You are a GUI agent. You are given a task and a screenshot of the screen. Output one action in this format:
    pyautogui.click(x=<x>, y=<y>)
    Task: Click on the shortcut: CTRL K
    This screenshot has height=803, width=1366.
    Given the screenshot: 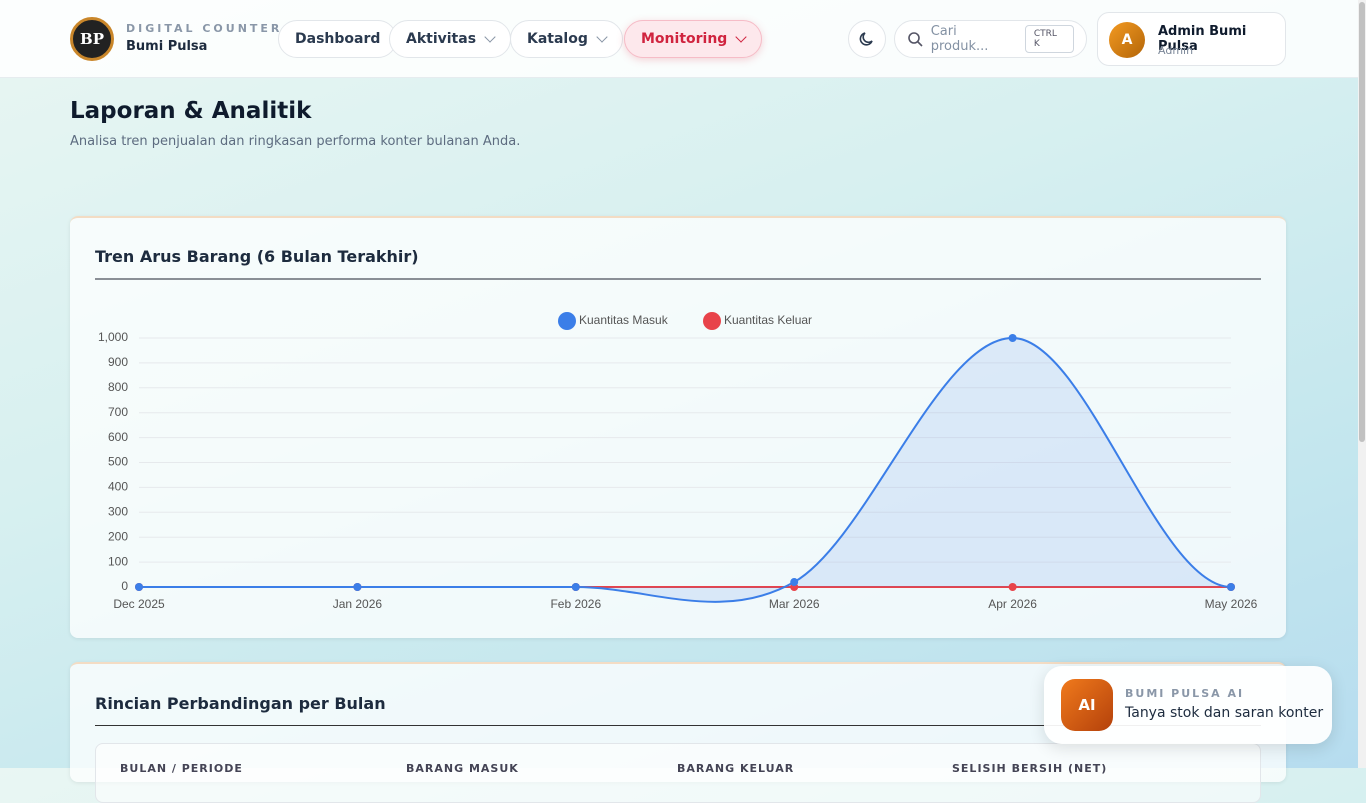 What is the action you would take?
    pyautogui.click(x=1049, y=39)
    